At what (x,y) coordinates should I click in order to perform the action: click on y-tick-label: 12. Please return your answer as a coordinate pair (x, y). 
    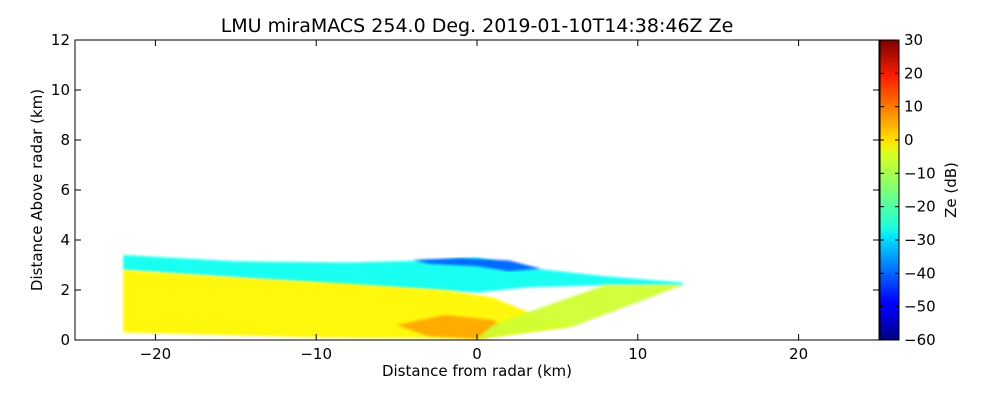
    Looking at the image, I should click on (60, 40).